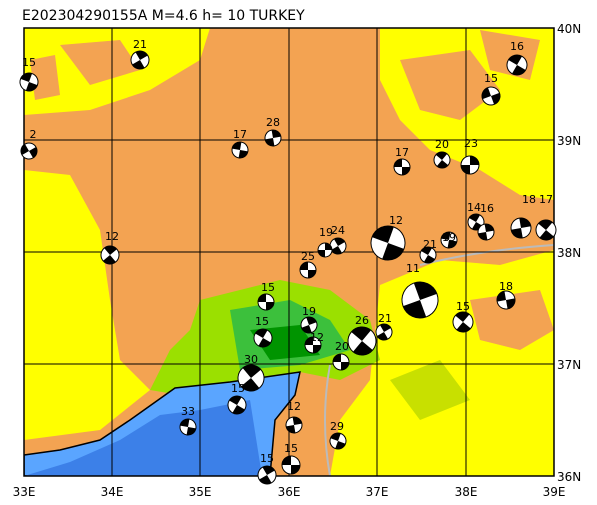 This screenshot has height=505, width=597. I want to click on depth-label: 14, so click(474, 207).